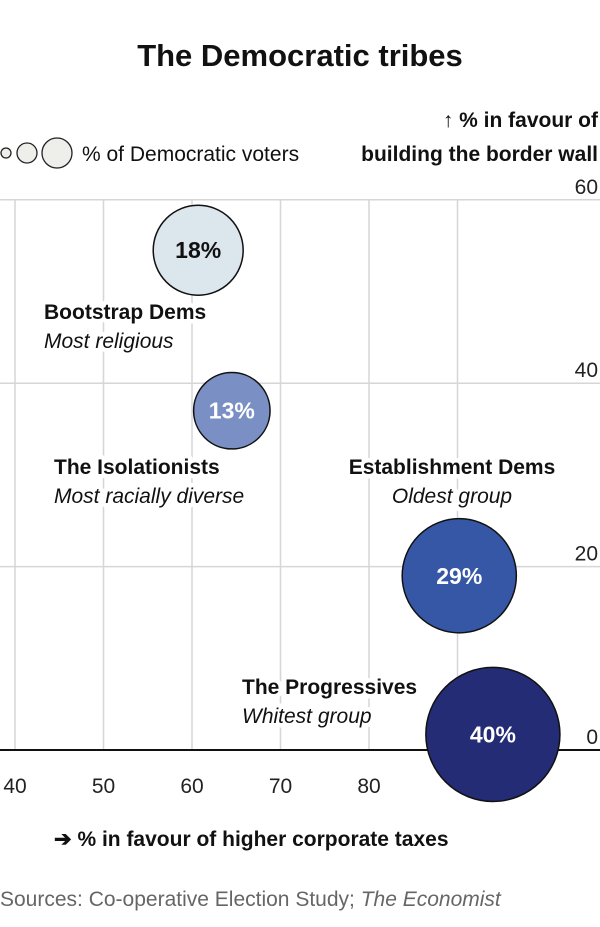  Describe the element at coordinates (307, 716) in the screenshot. I see `group-note-label: Whitest group` at that location.